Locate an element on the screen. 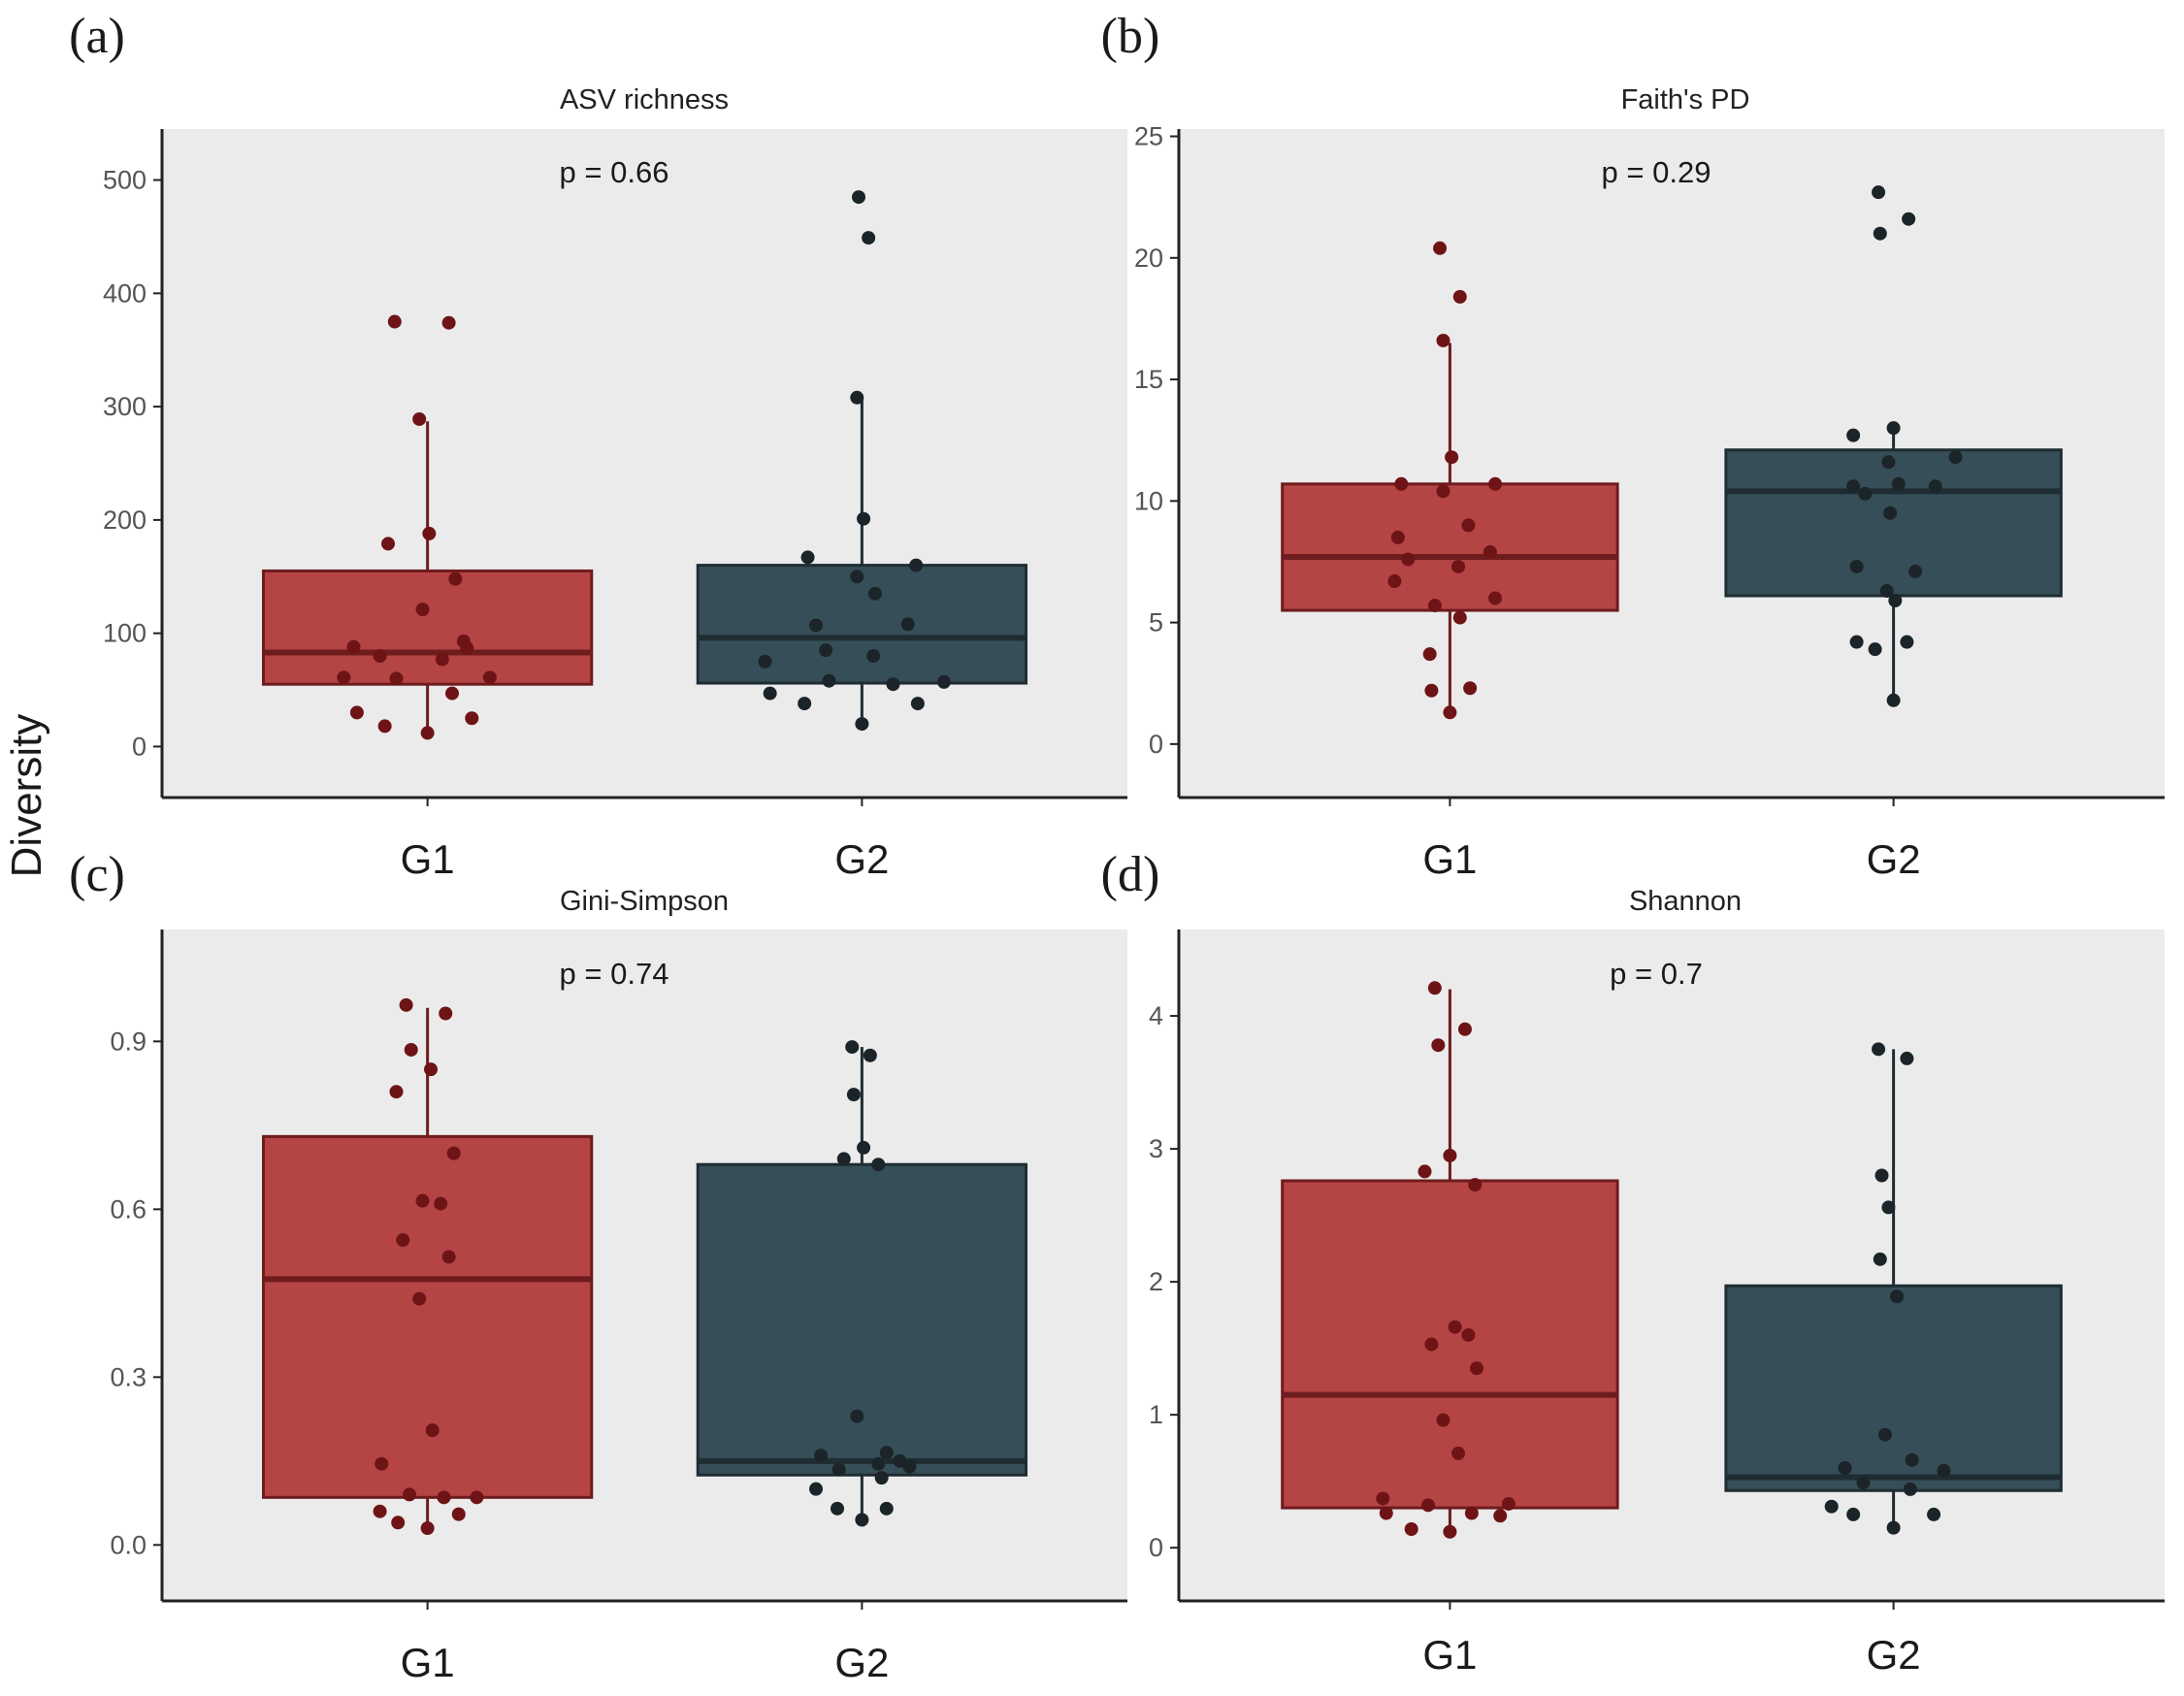 The width and height of the screenshot is (2184, 1696). y-tick-label: 200 is located at coordinates (125, 520).